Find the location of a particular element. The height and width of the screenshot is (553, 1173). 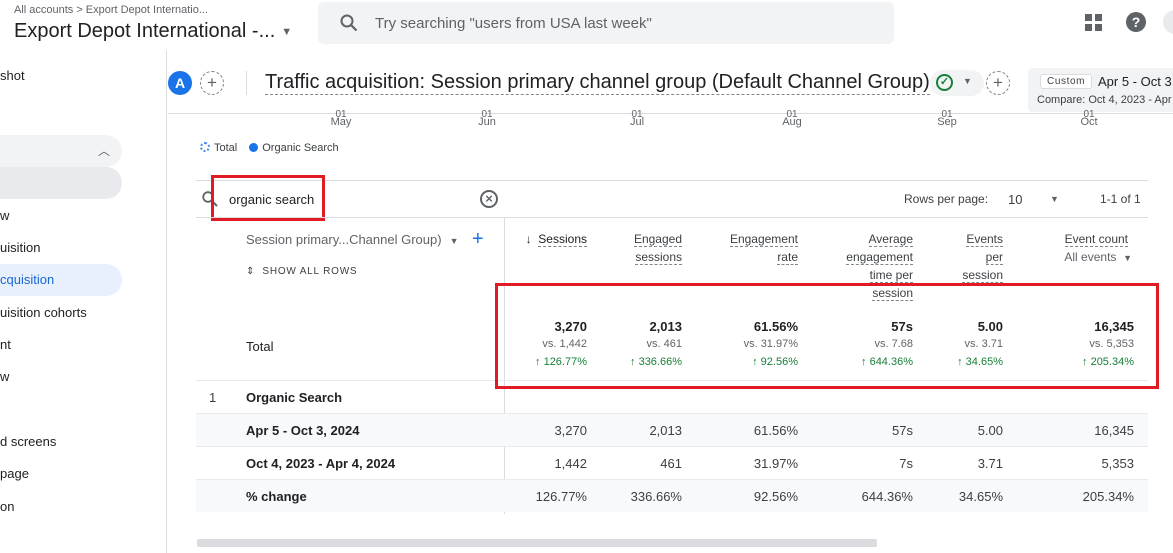

column-divider is located at coordinates (504, 366).